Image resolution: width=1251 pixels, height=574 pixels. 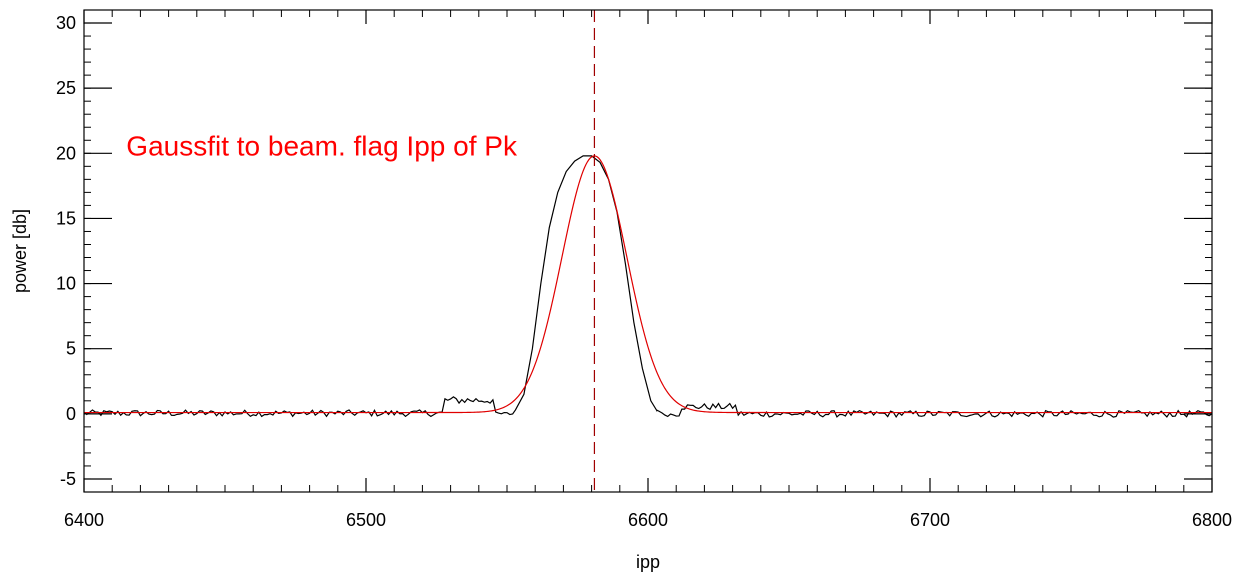 I want to click on y-tick-label: -5, so click(x=68, y=479).